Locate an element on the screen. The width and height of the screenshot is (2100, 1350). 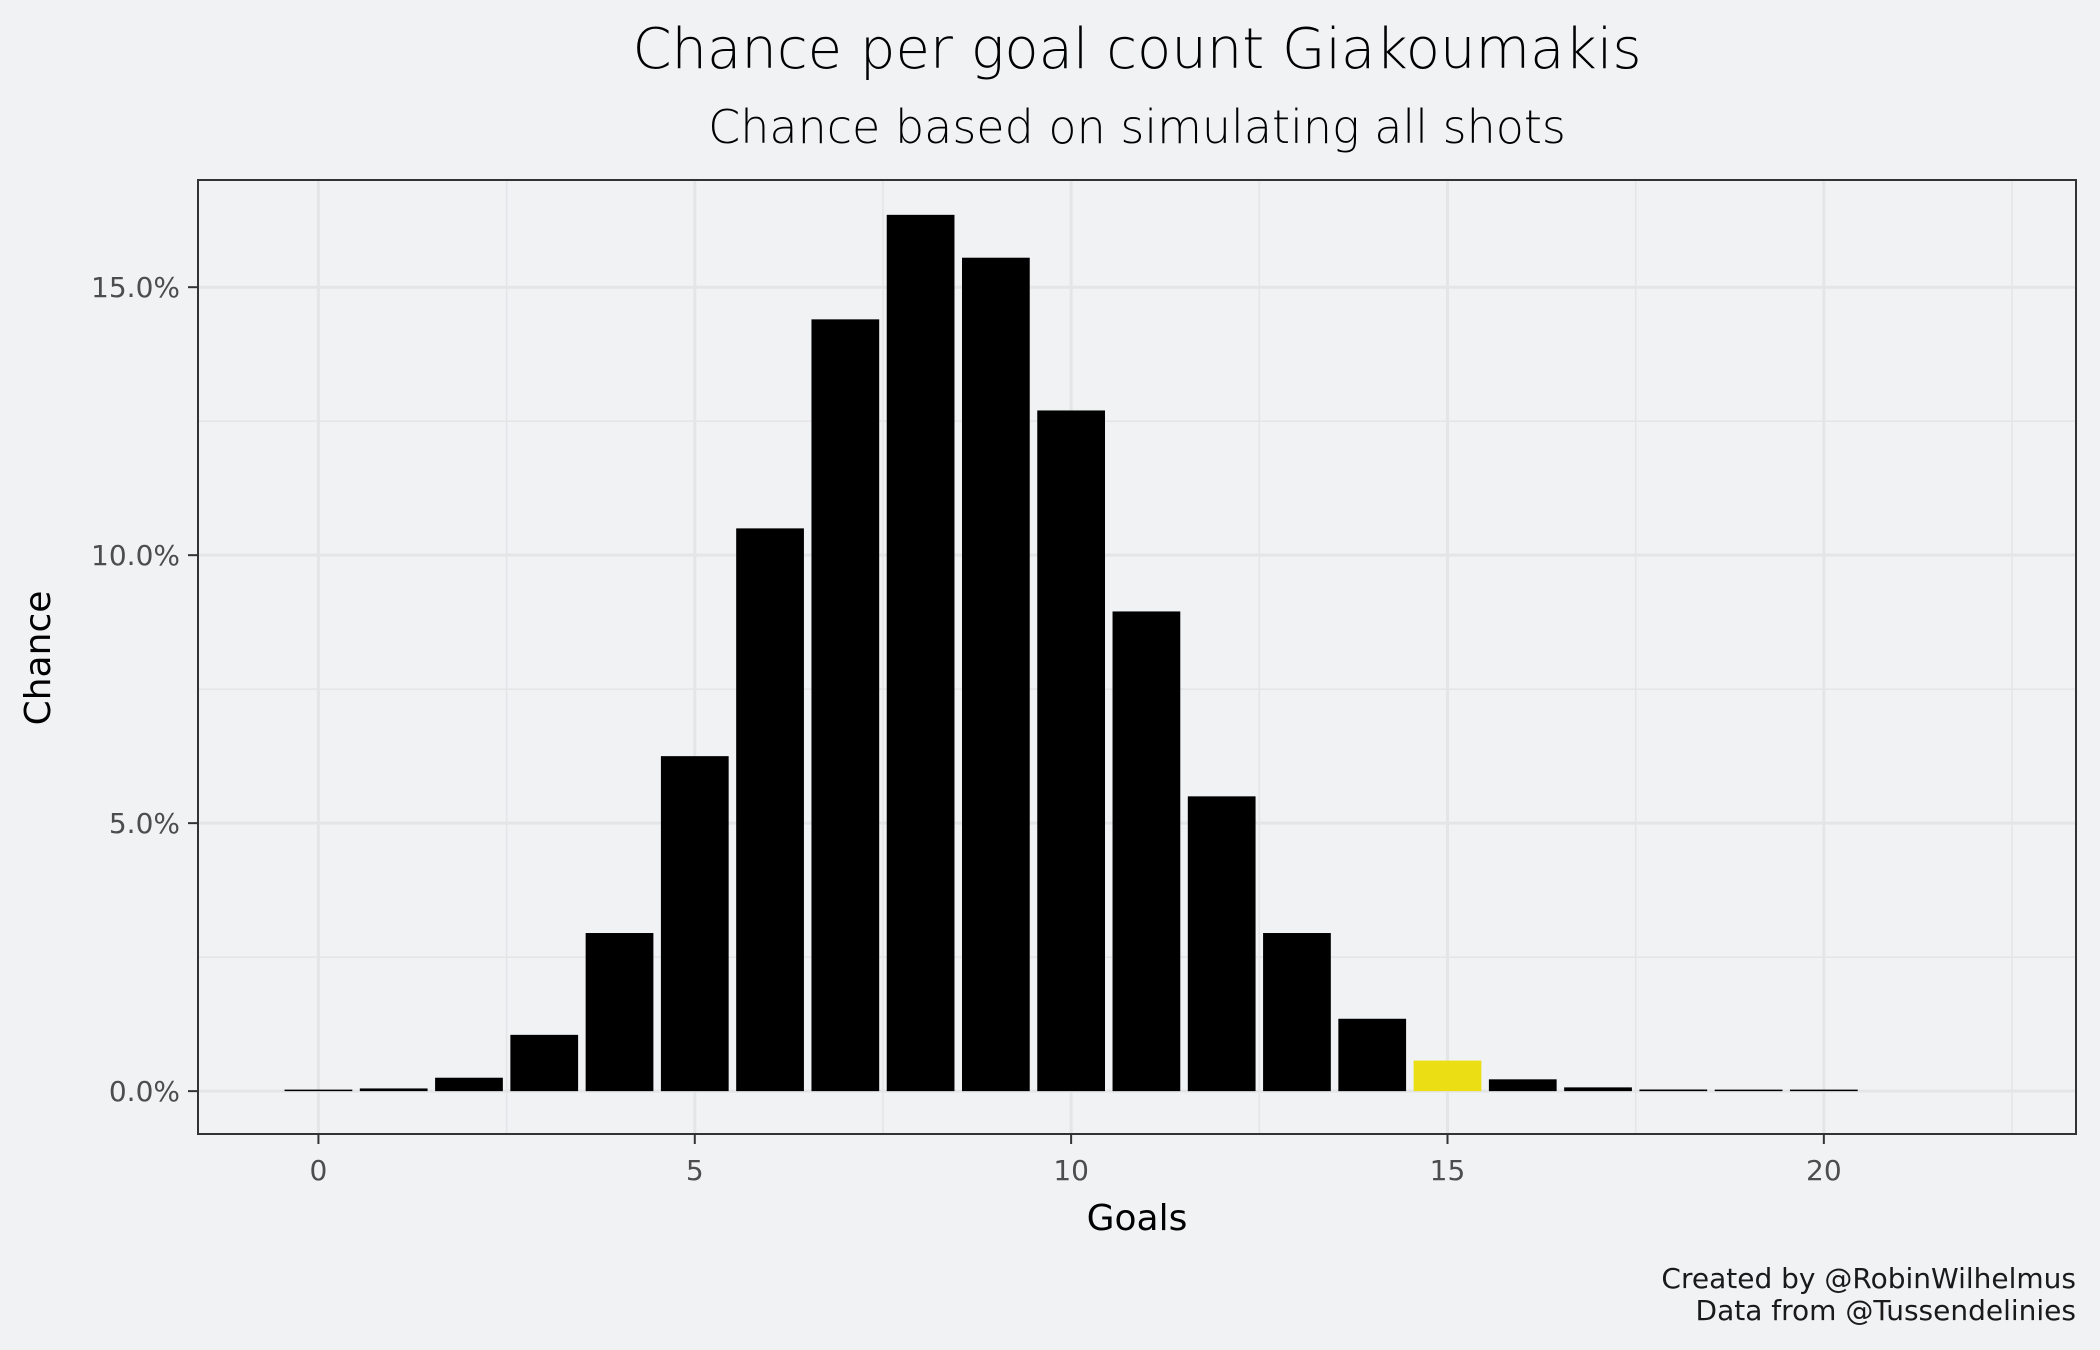
x-tick-label: 10 is located at coordinates (1071, 1170).